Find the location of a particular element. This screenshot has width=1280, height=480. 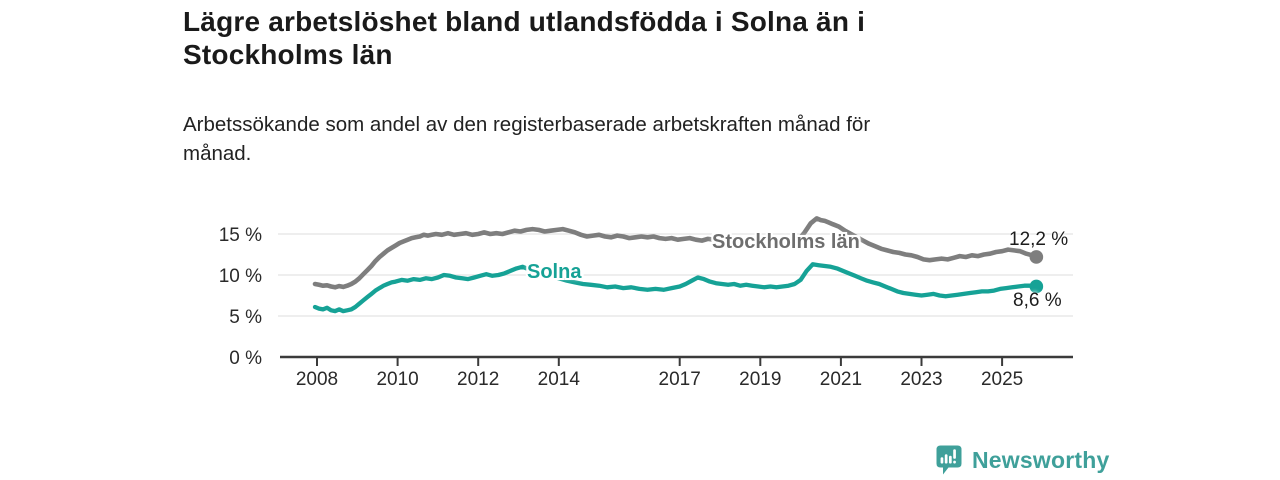

line-stockholms-lan is located at coordinates (675, 253).